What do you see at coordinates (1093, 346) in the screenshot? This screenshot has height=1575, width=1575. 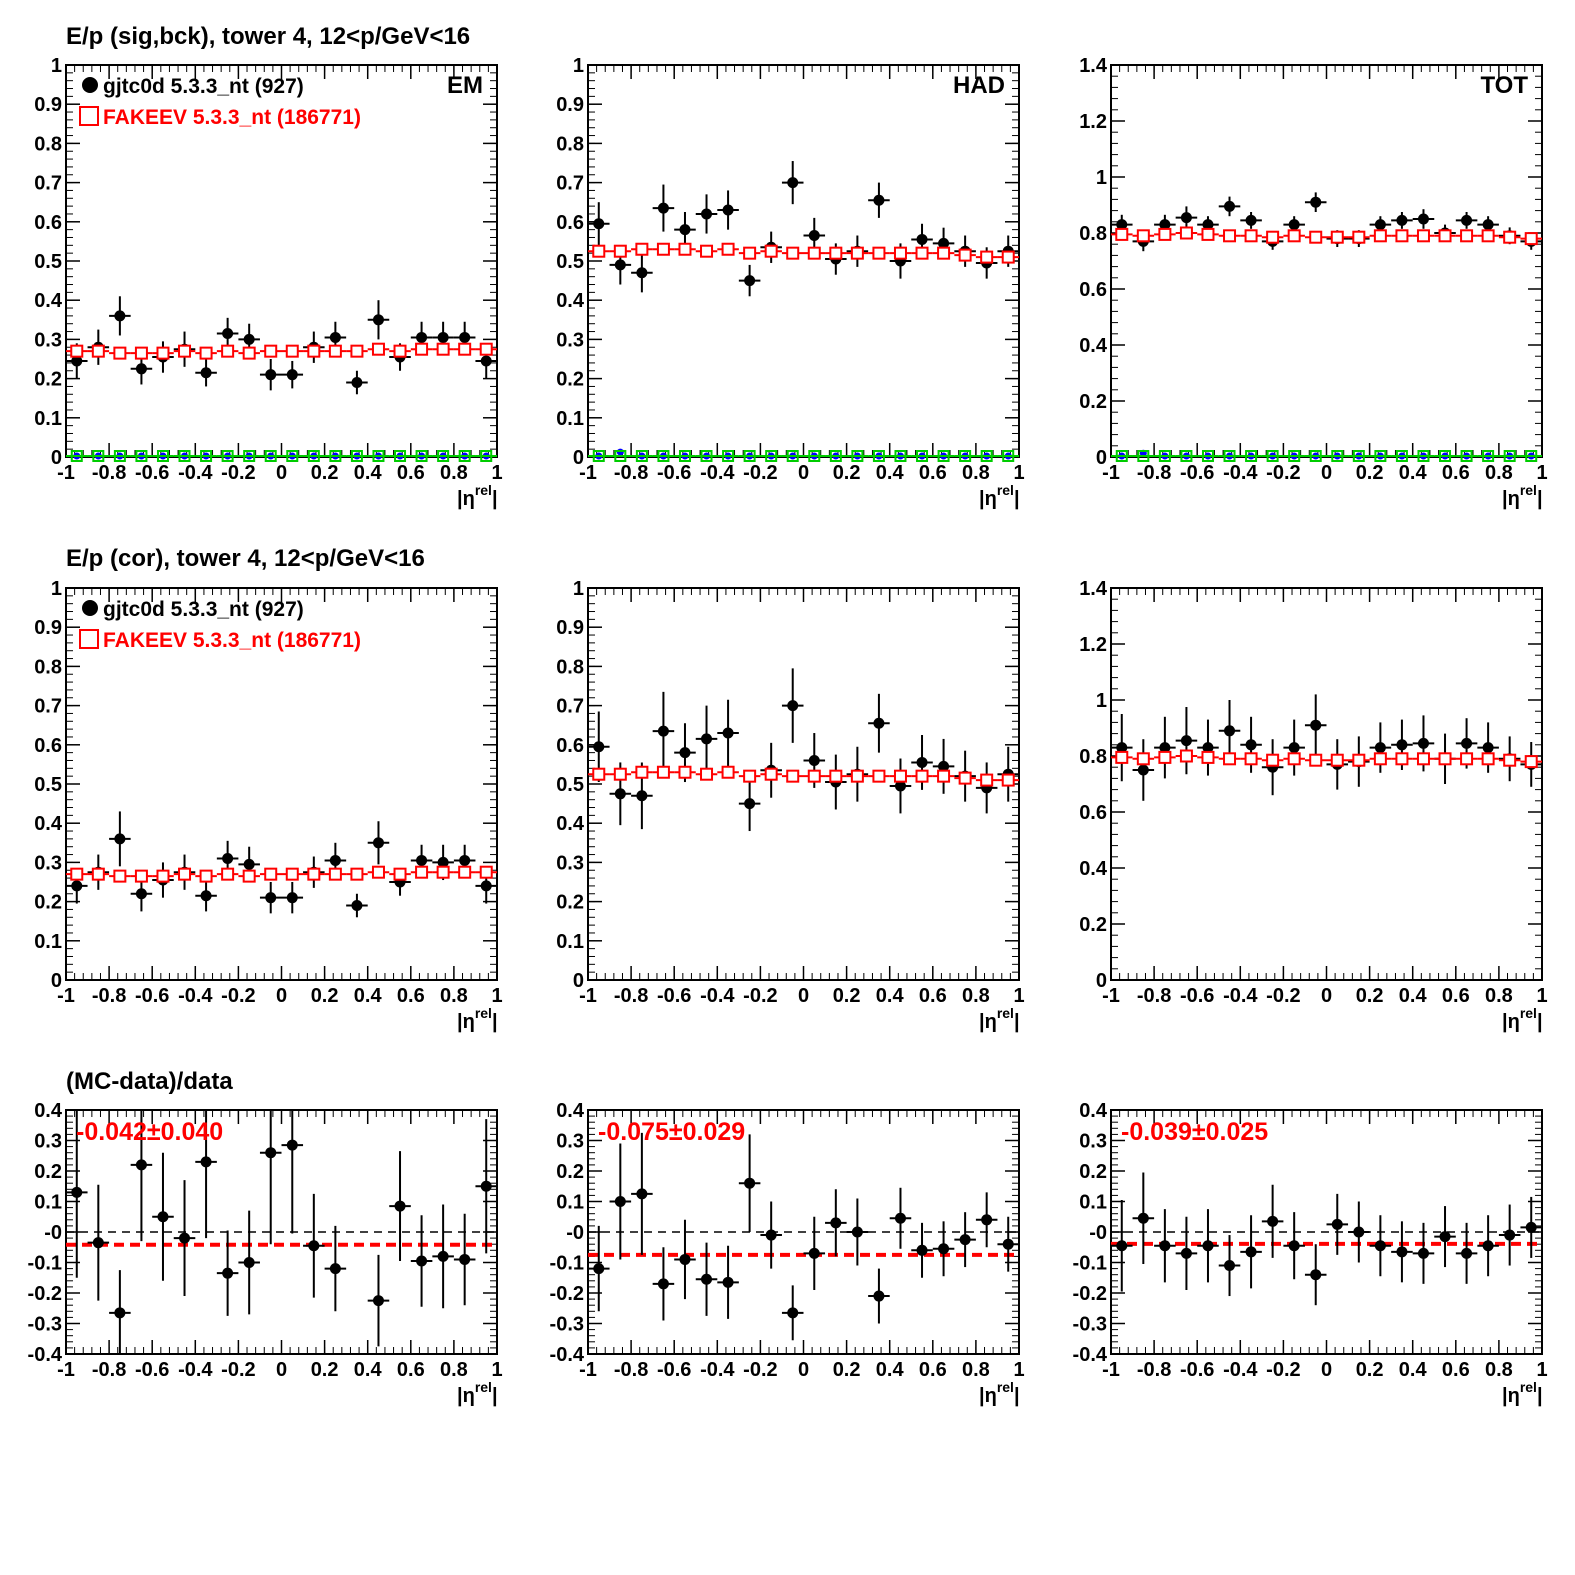 I see `y-tick-label: 0.4` at bounding box center [1093, 346].